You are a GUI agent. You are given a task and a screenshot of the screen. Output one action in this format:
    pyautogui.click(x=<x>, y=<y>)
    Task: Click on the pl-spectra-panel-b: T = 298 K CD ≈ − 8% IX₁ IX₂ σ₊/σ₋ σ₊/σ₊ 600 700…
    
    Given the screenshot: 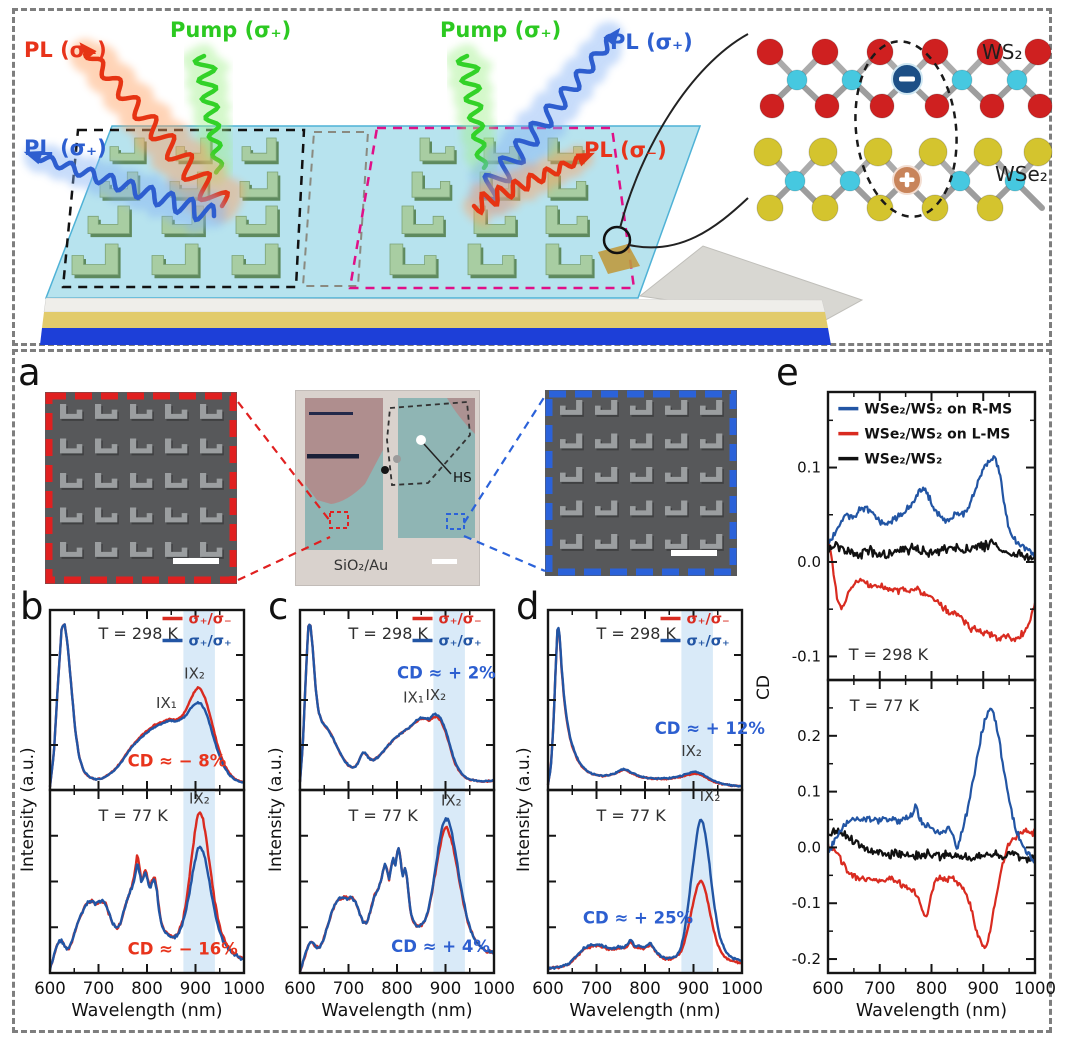 What is the action you would take?
    pyautogui.click(x=149, y=814)
    